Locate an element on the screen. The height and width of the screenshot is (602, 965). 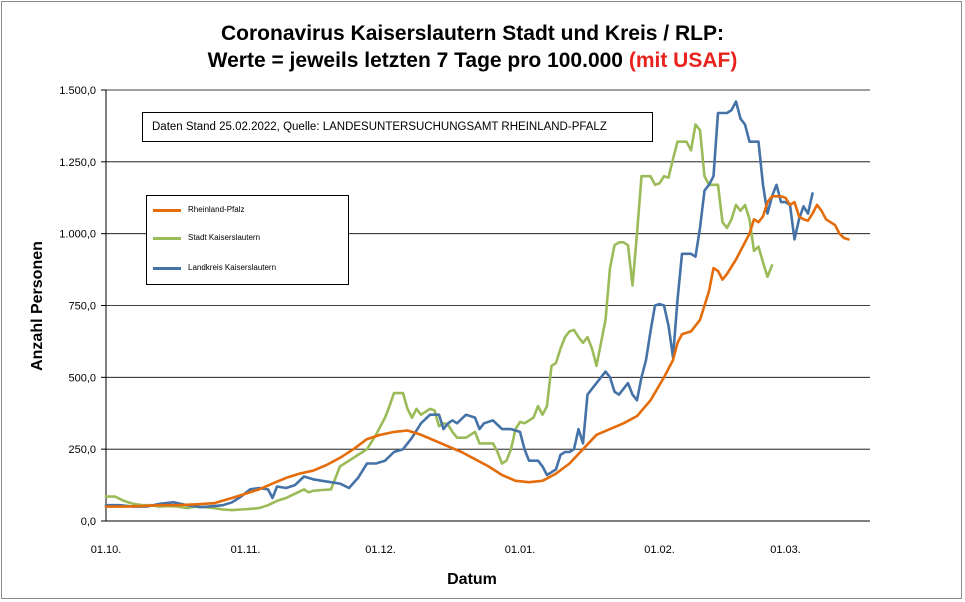
y-tick-label: 500,0 is located at coordinates (82, 378).